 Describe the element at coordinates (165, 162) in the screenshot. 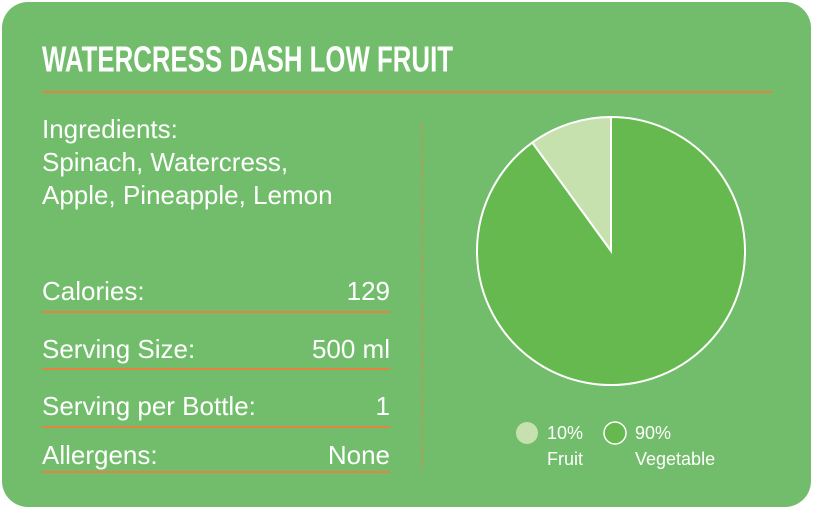

I see `ingredients-line: Spinach, Watercress,` at that location.